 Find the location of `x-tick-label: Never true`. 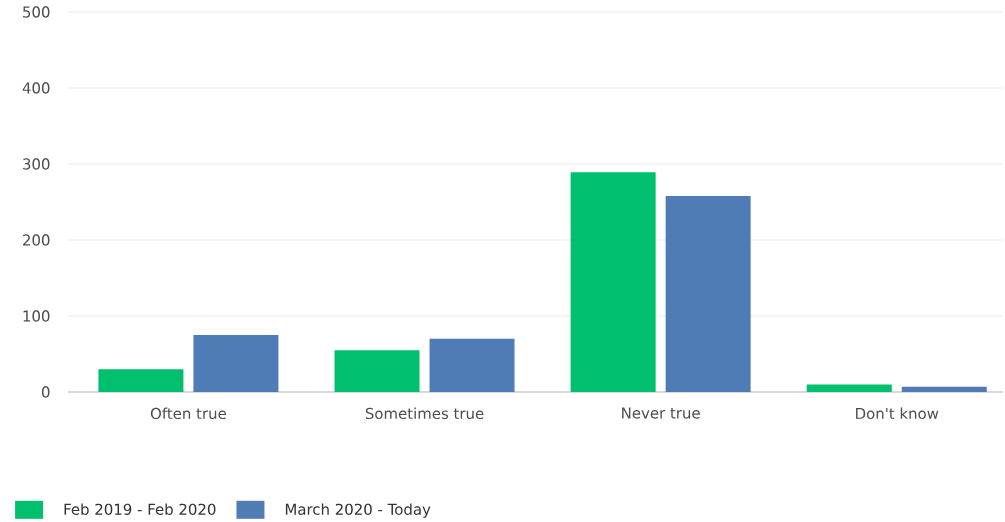

x-tick-label: Never true is located at coordinates (661, 413).